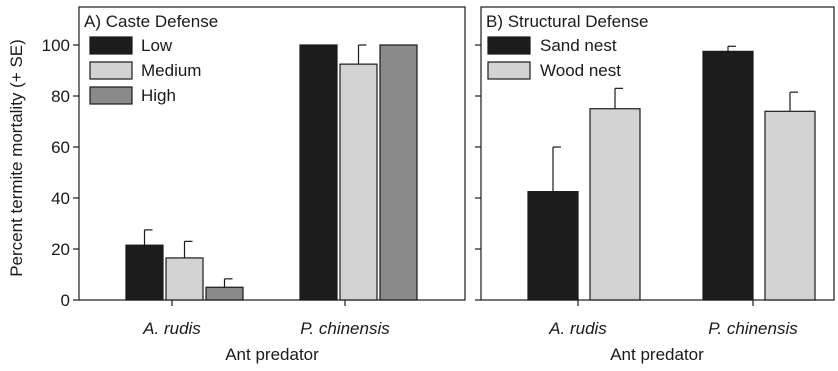  I want to click on panel-a-category-labels: A. rudis P. chinensis, so click(266, 319).